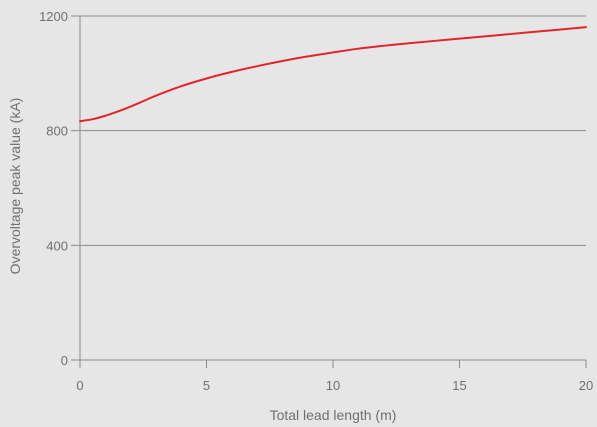  I want to click on x-tick-label-15: 15, so click(459, 385).